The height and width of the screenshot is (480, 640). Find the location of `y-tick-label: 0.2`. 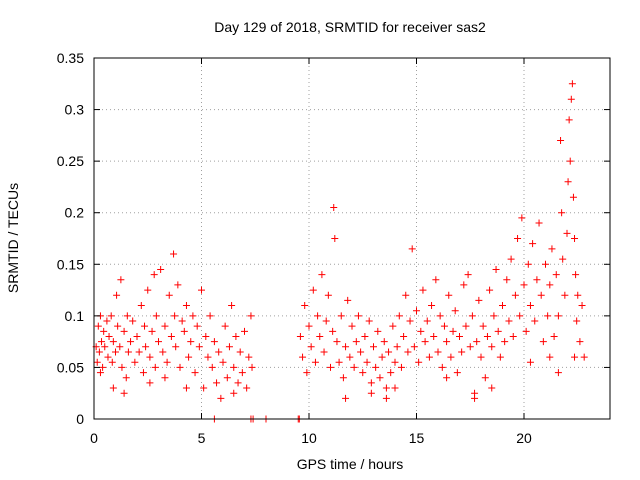

y-tick-label: 0.2 is located at coordinates (75, 213).